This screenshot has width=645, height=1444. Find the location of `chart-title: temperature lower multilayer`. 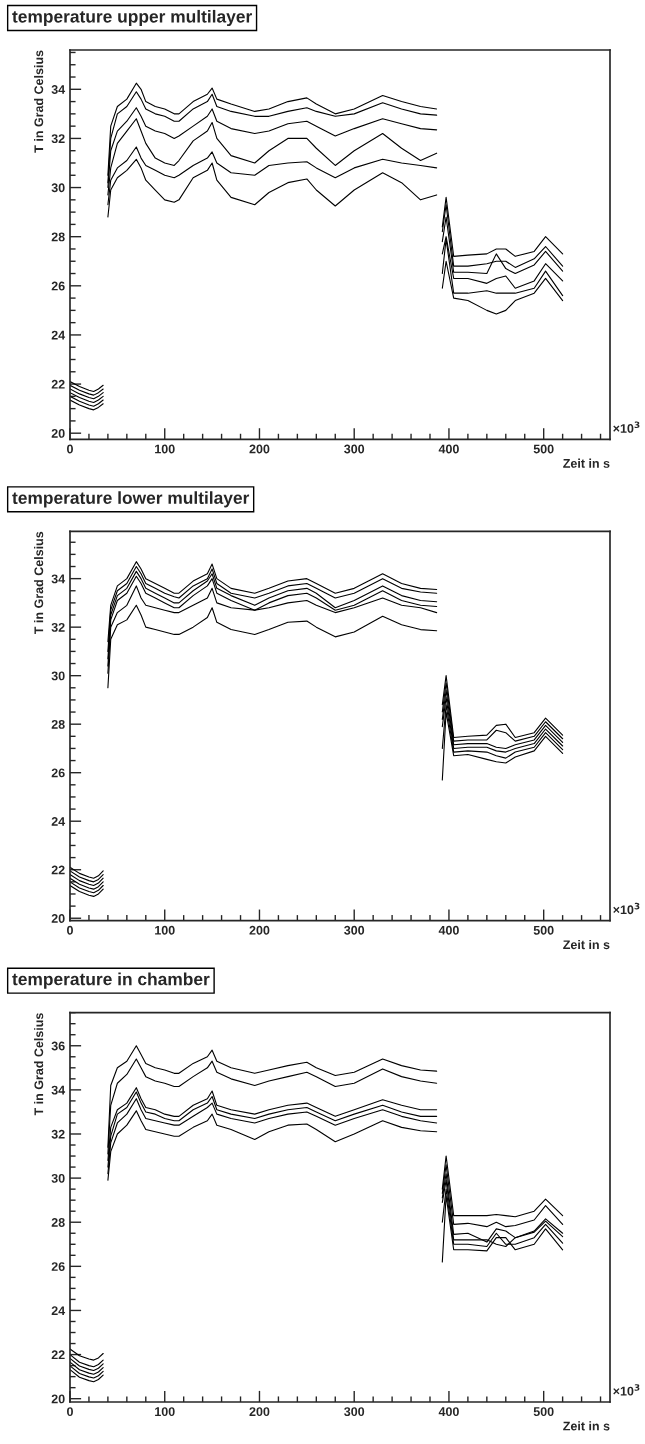

chart-title: temperature lower multilayer is located at coordinates (131, 499).